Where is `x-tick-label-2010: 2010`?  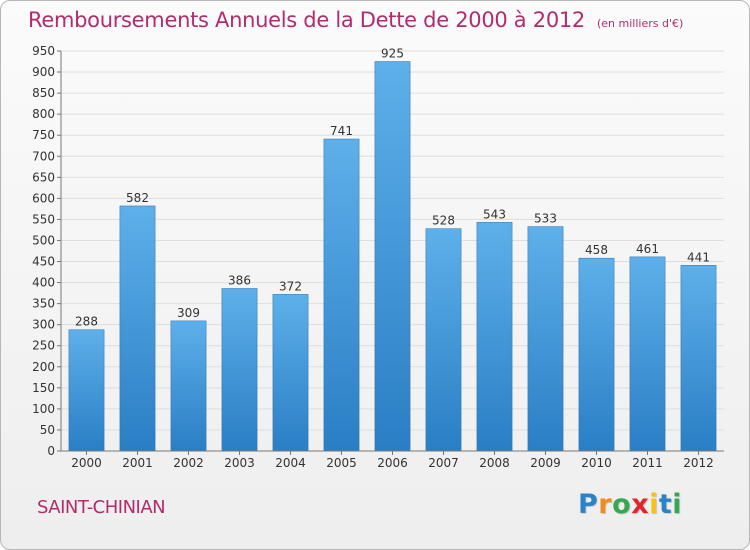
x-tick-label-2010: 2010 is located at coordinates (596, 463).